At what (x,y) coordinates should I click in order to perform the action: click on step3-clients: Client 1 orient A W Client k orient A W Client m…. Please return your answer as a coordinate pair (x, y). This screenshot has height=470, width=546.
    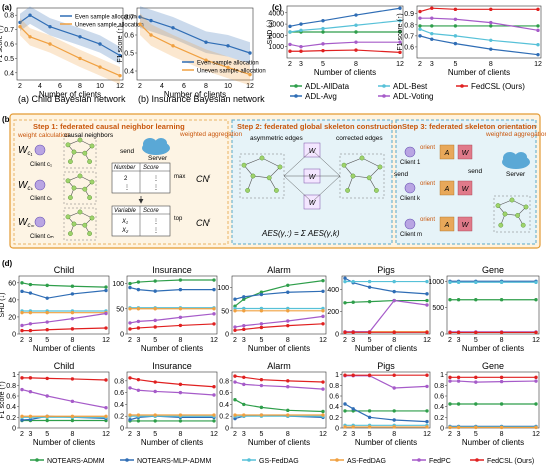
    Looking at the image, I should click on (436, 191).